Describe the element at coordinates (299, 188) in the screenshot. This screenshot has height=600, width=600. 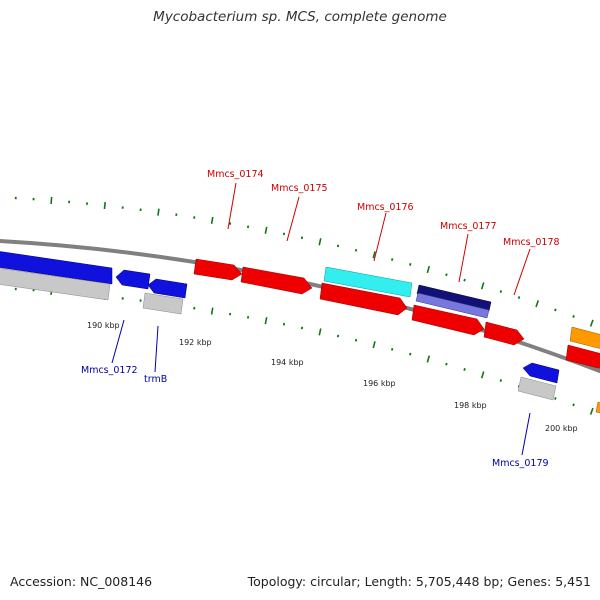
I see `gene-label-mmcs-0175: Mmcs_0175` at that location.